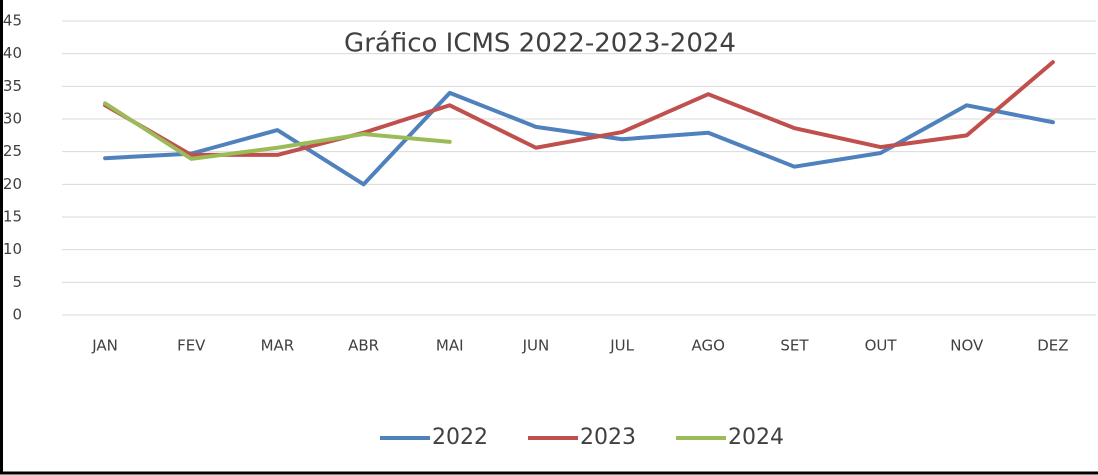 The height and width of the screenshot is (475, 1098). What do you see at coordinates (17, 315) in the screenshot?
I see `y-tick-label: 0` at bounding box center [17, 315].